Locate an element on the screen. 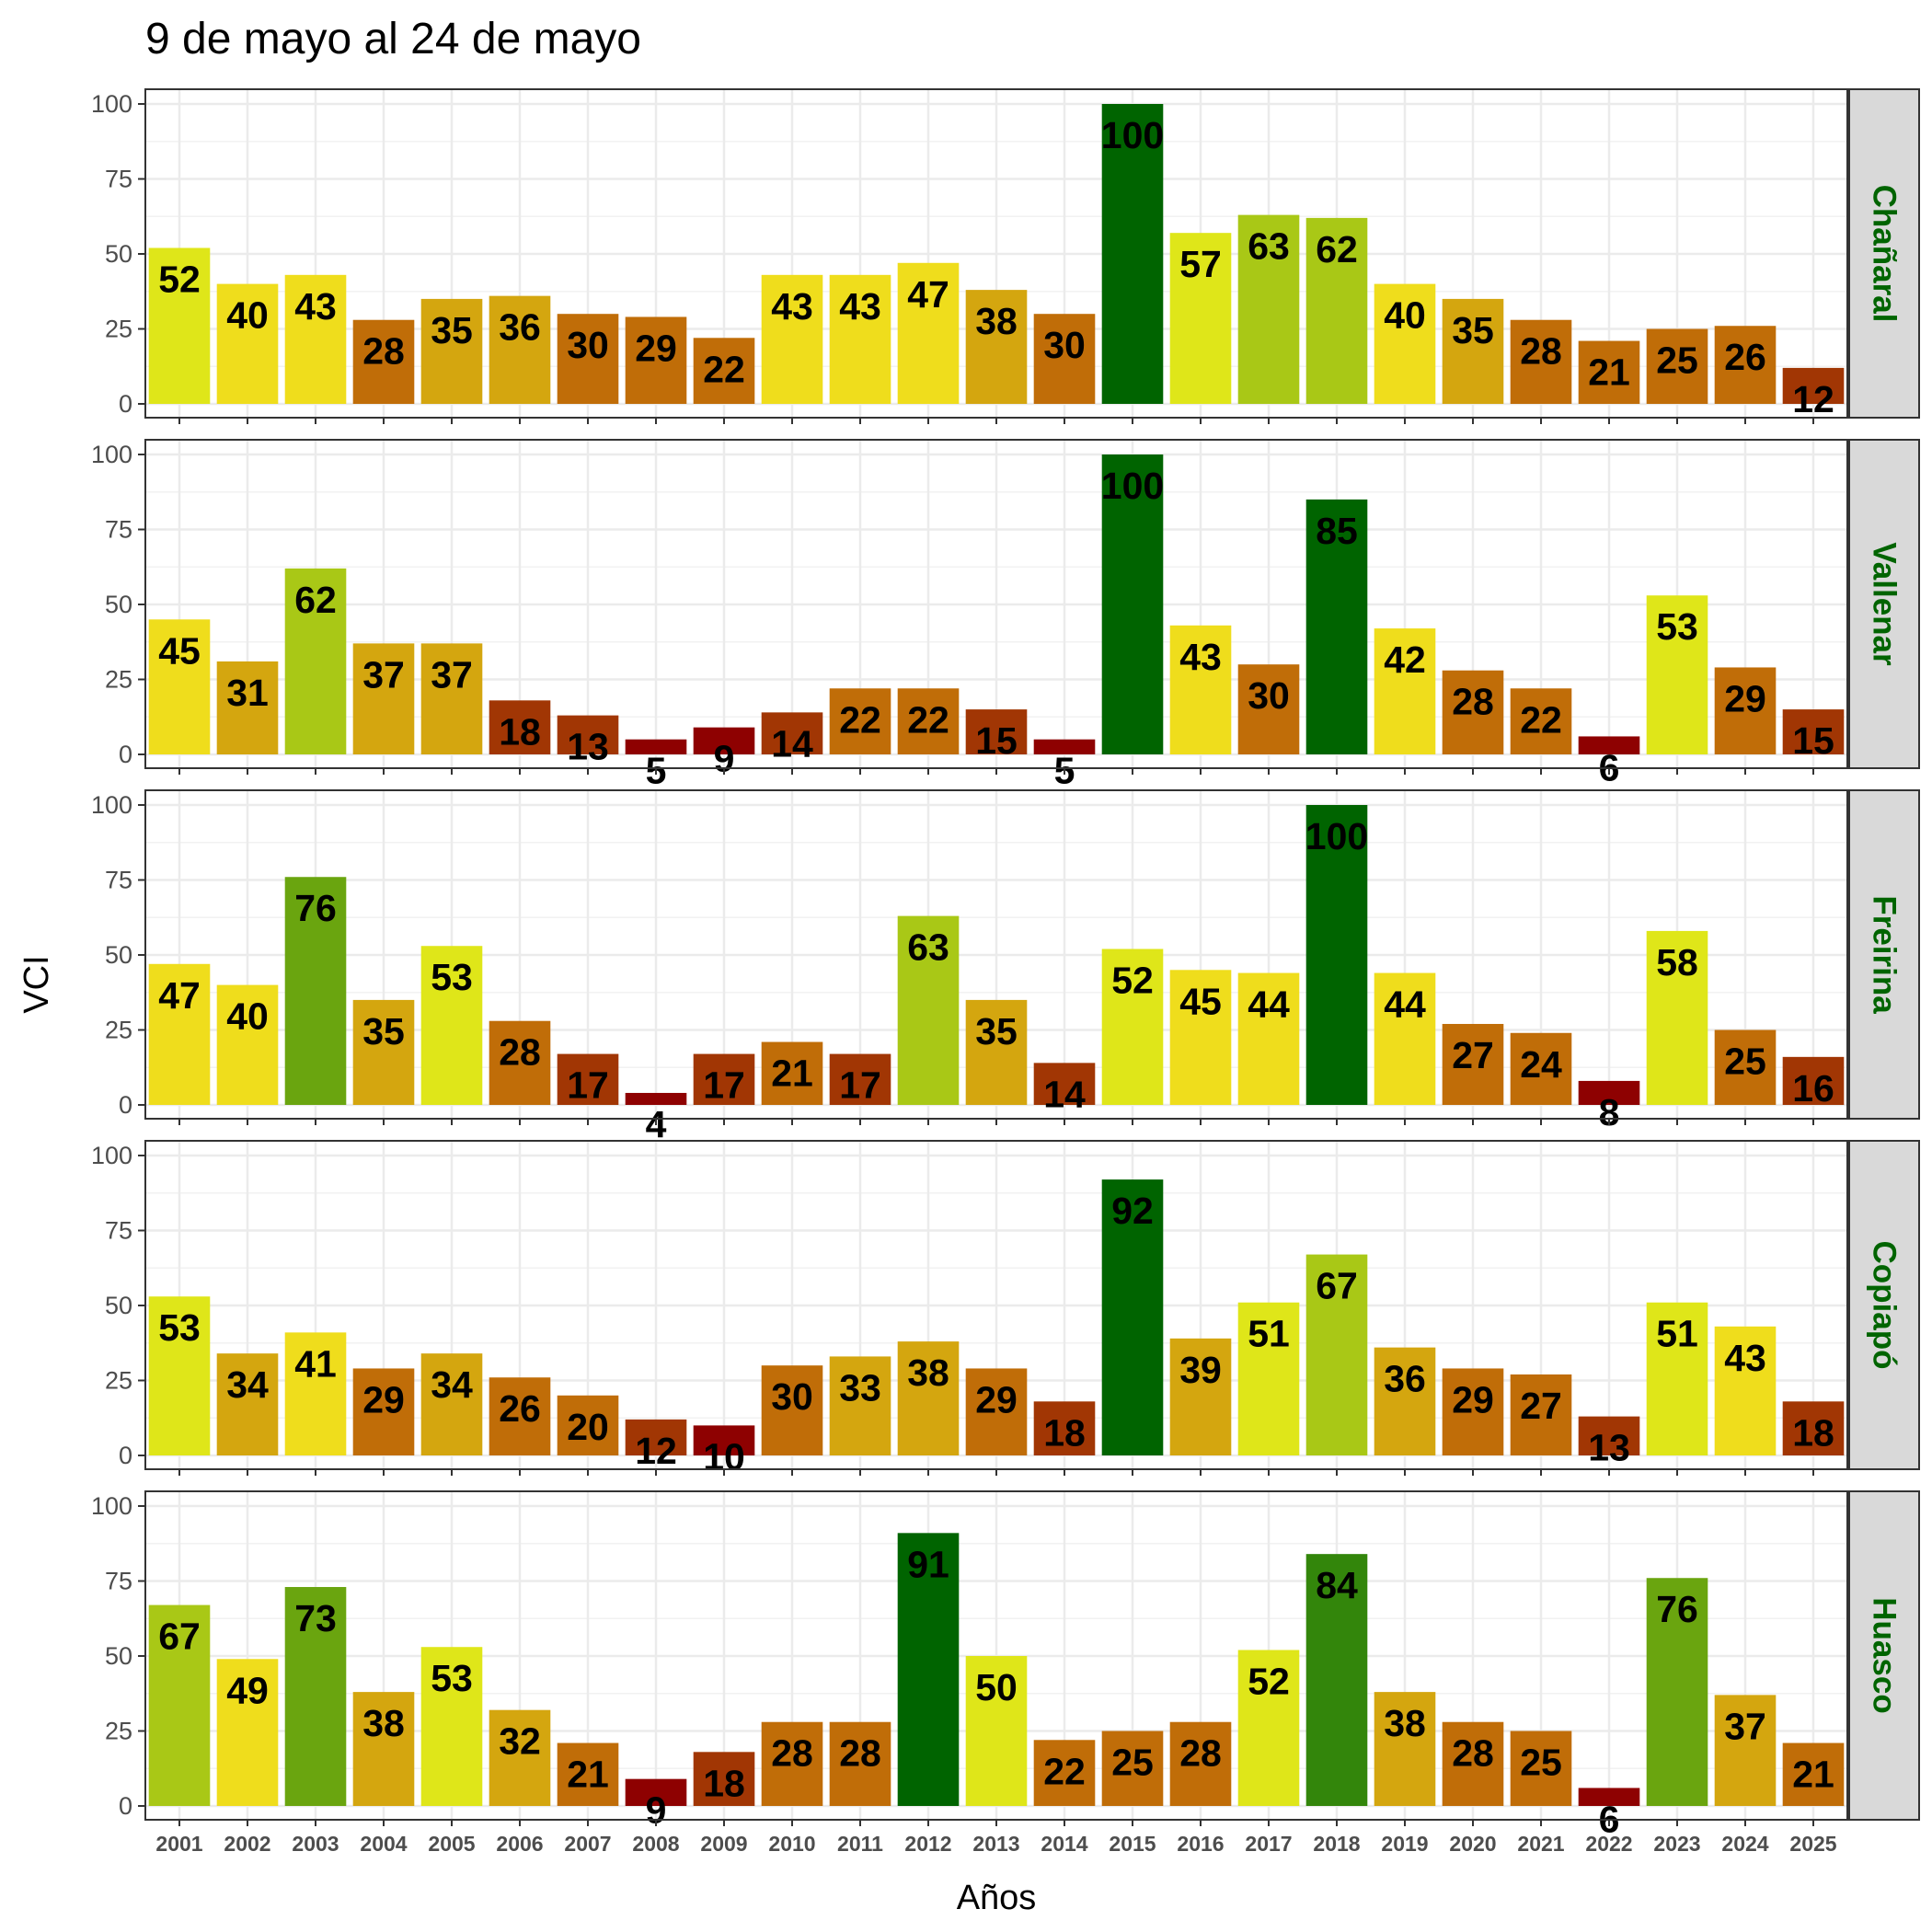 This screenshot has width=1932, height=1932. bar-value-label: 21 is located at coordinates (588, 1775).